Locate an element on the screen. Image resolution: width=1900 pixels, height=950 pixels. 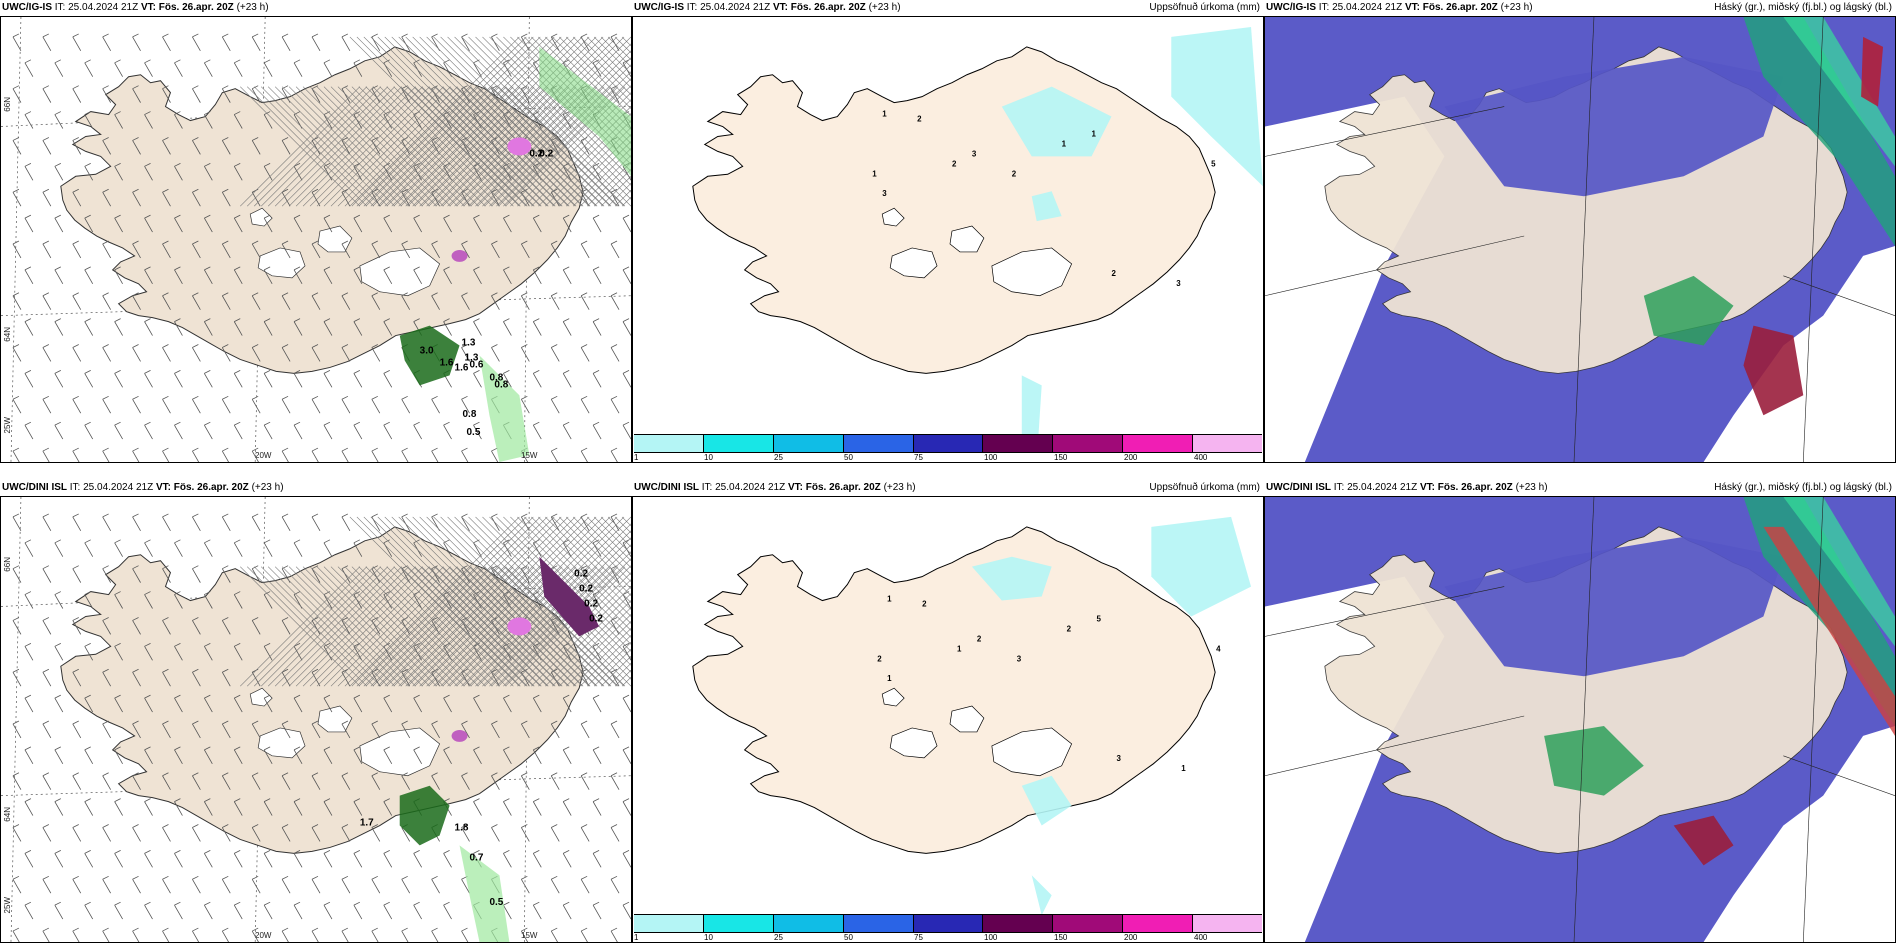
valid-time: VT: Fös. 26.apr. 20Z is located at coordinates (1466, 487).